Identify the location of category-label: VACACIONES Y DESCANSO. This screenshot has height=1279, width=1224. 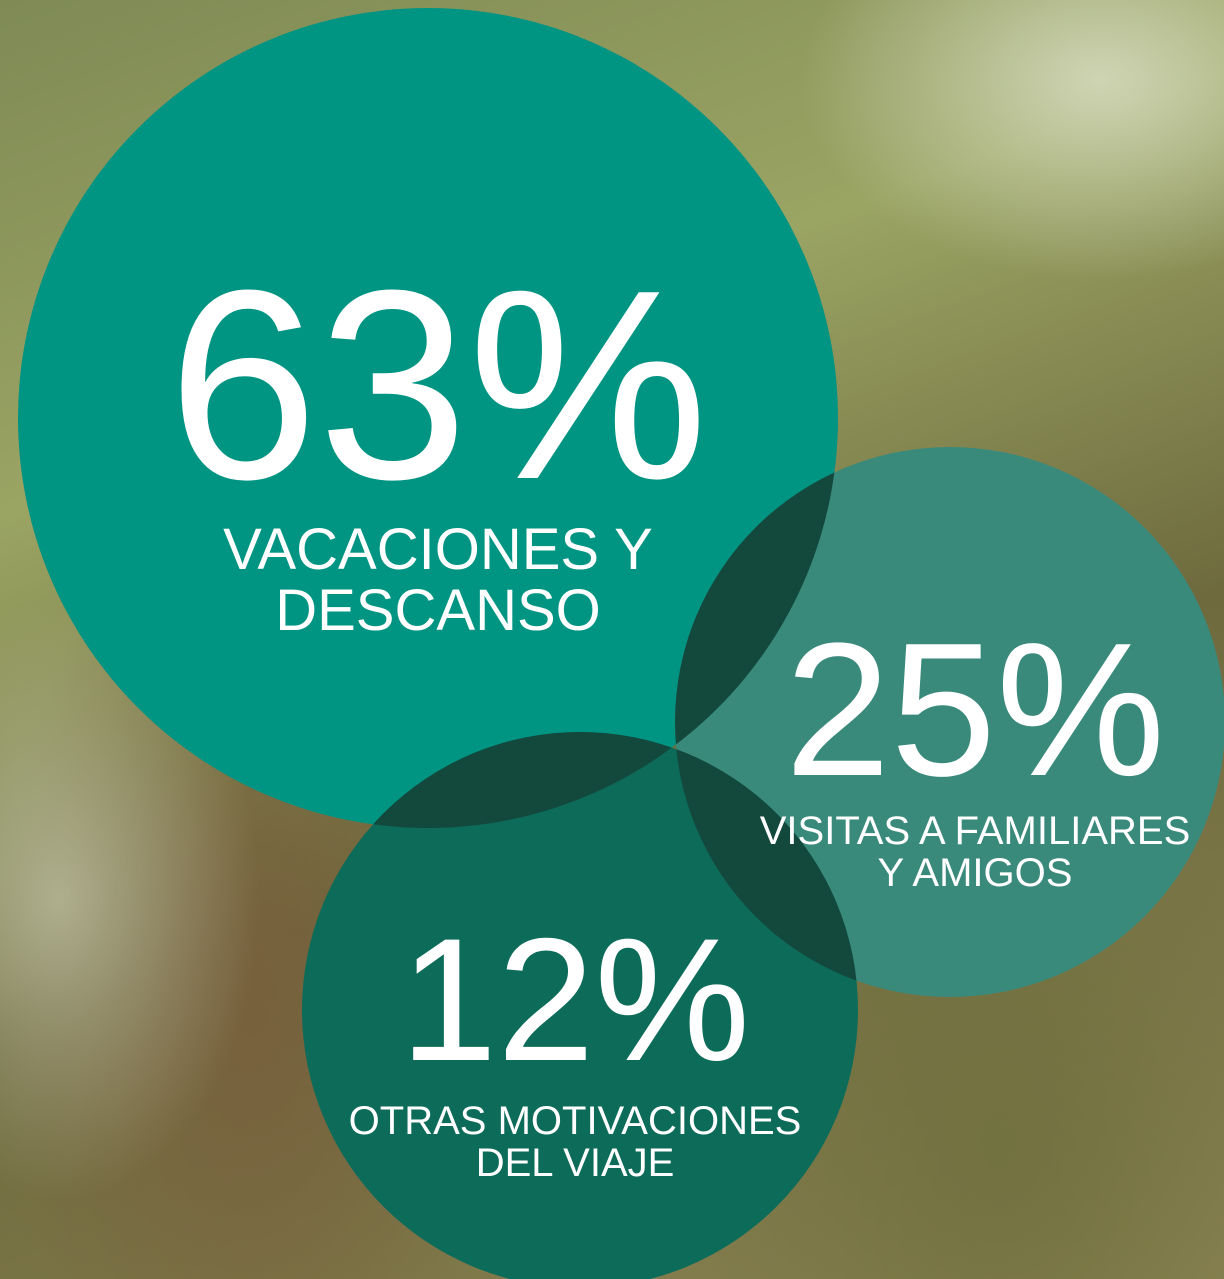
(438, 580).